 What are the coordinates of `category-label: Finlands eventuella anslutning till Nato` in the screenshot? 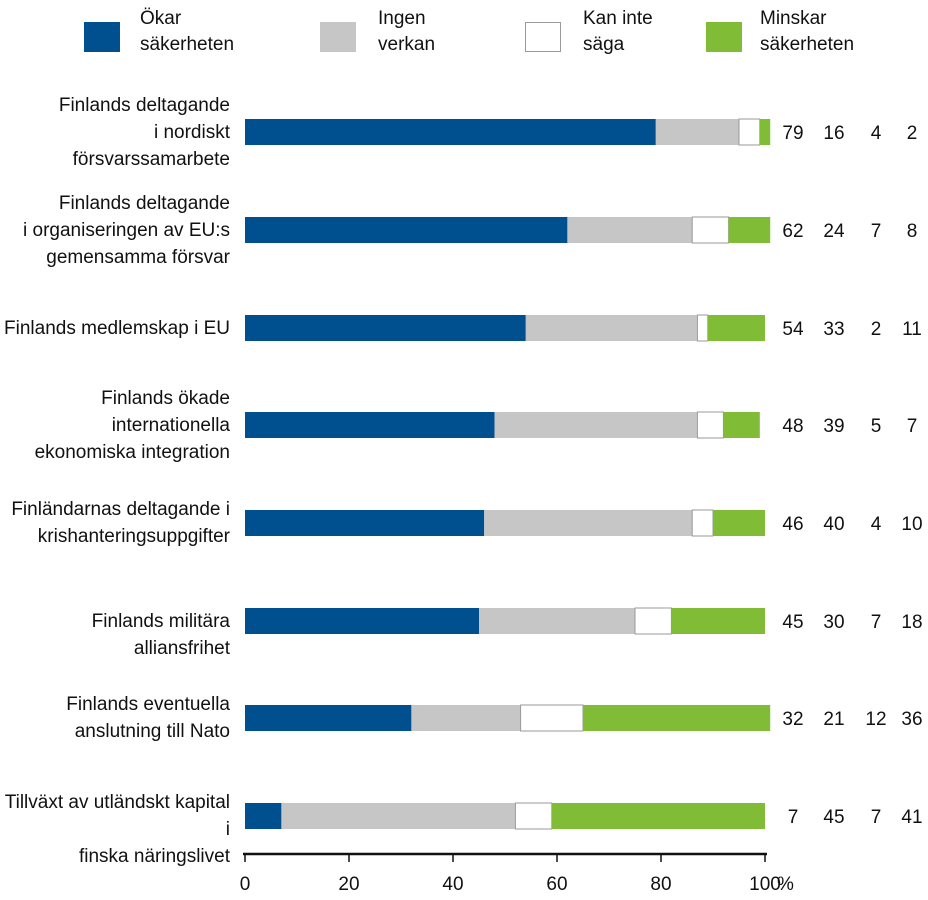 It's located at (148, 718).